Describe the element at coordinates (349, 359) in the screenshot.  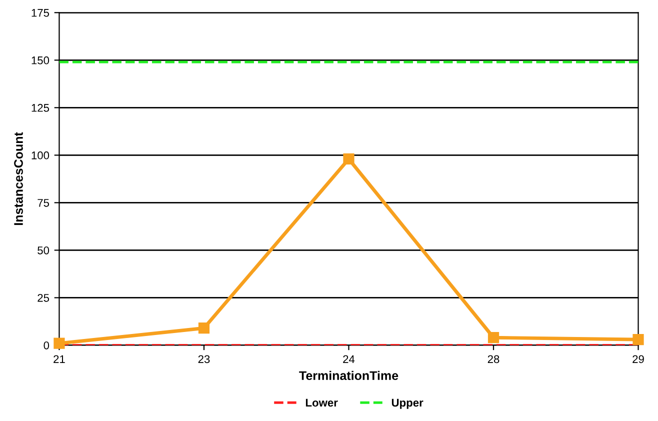
I see `x-tick-label: 24` at that location.